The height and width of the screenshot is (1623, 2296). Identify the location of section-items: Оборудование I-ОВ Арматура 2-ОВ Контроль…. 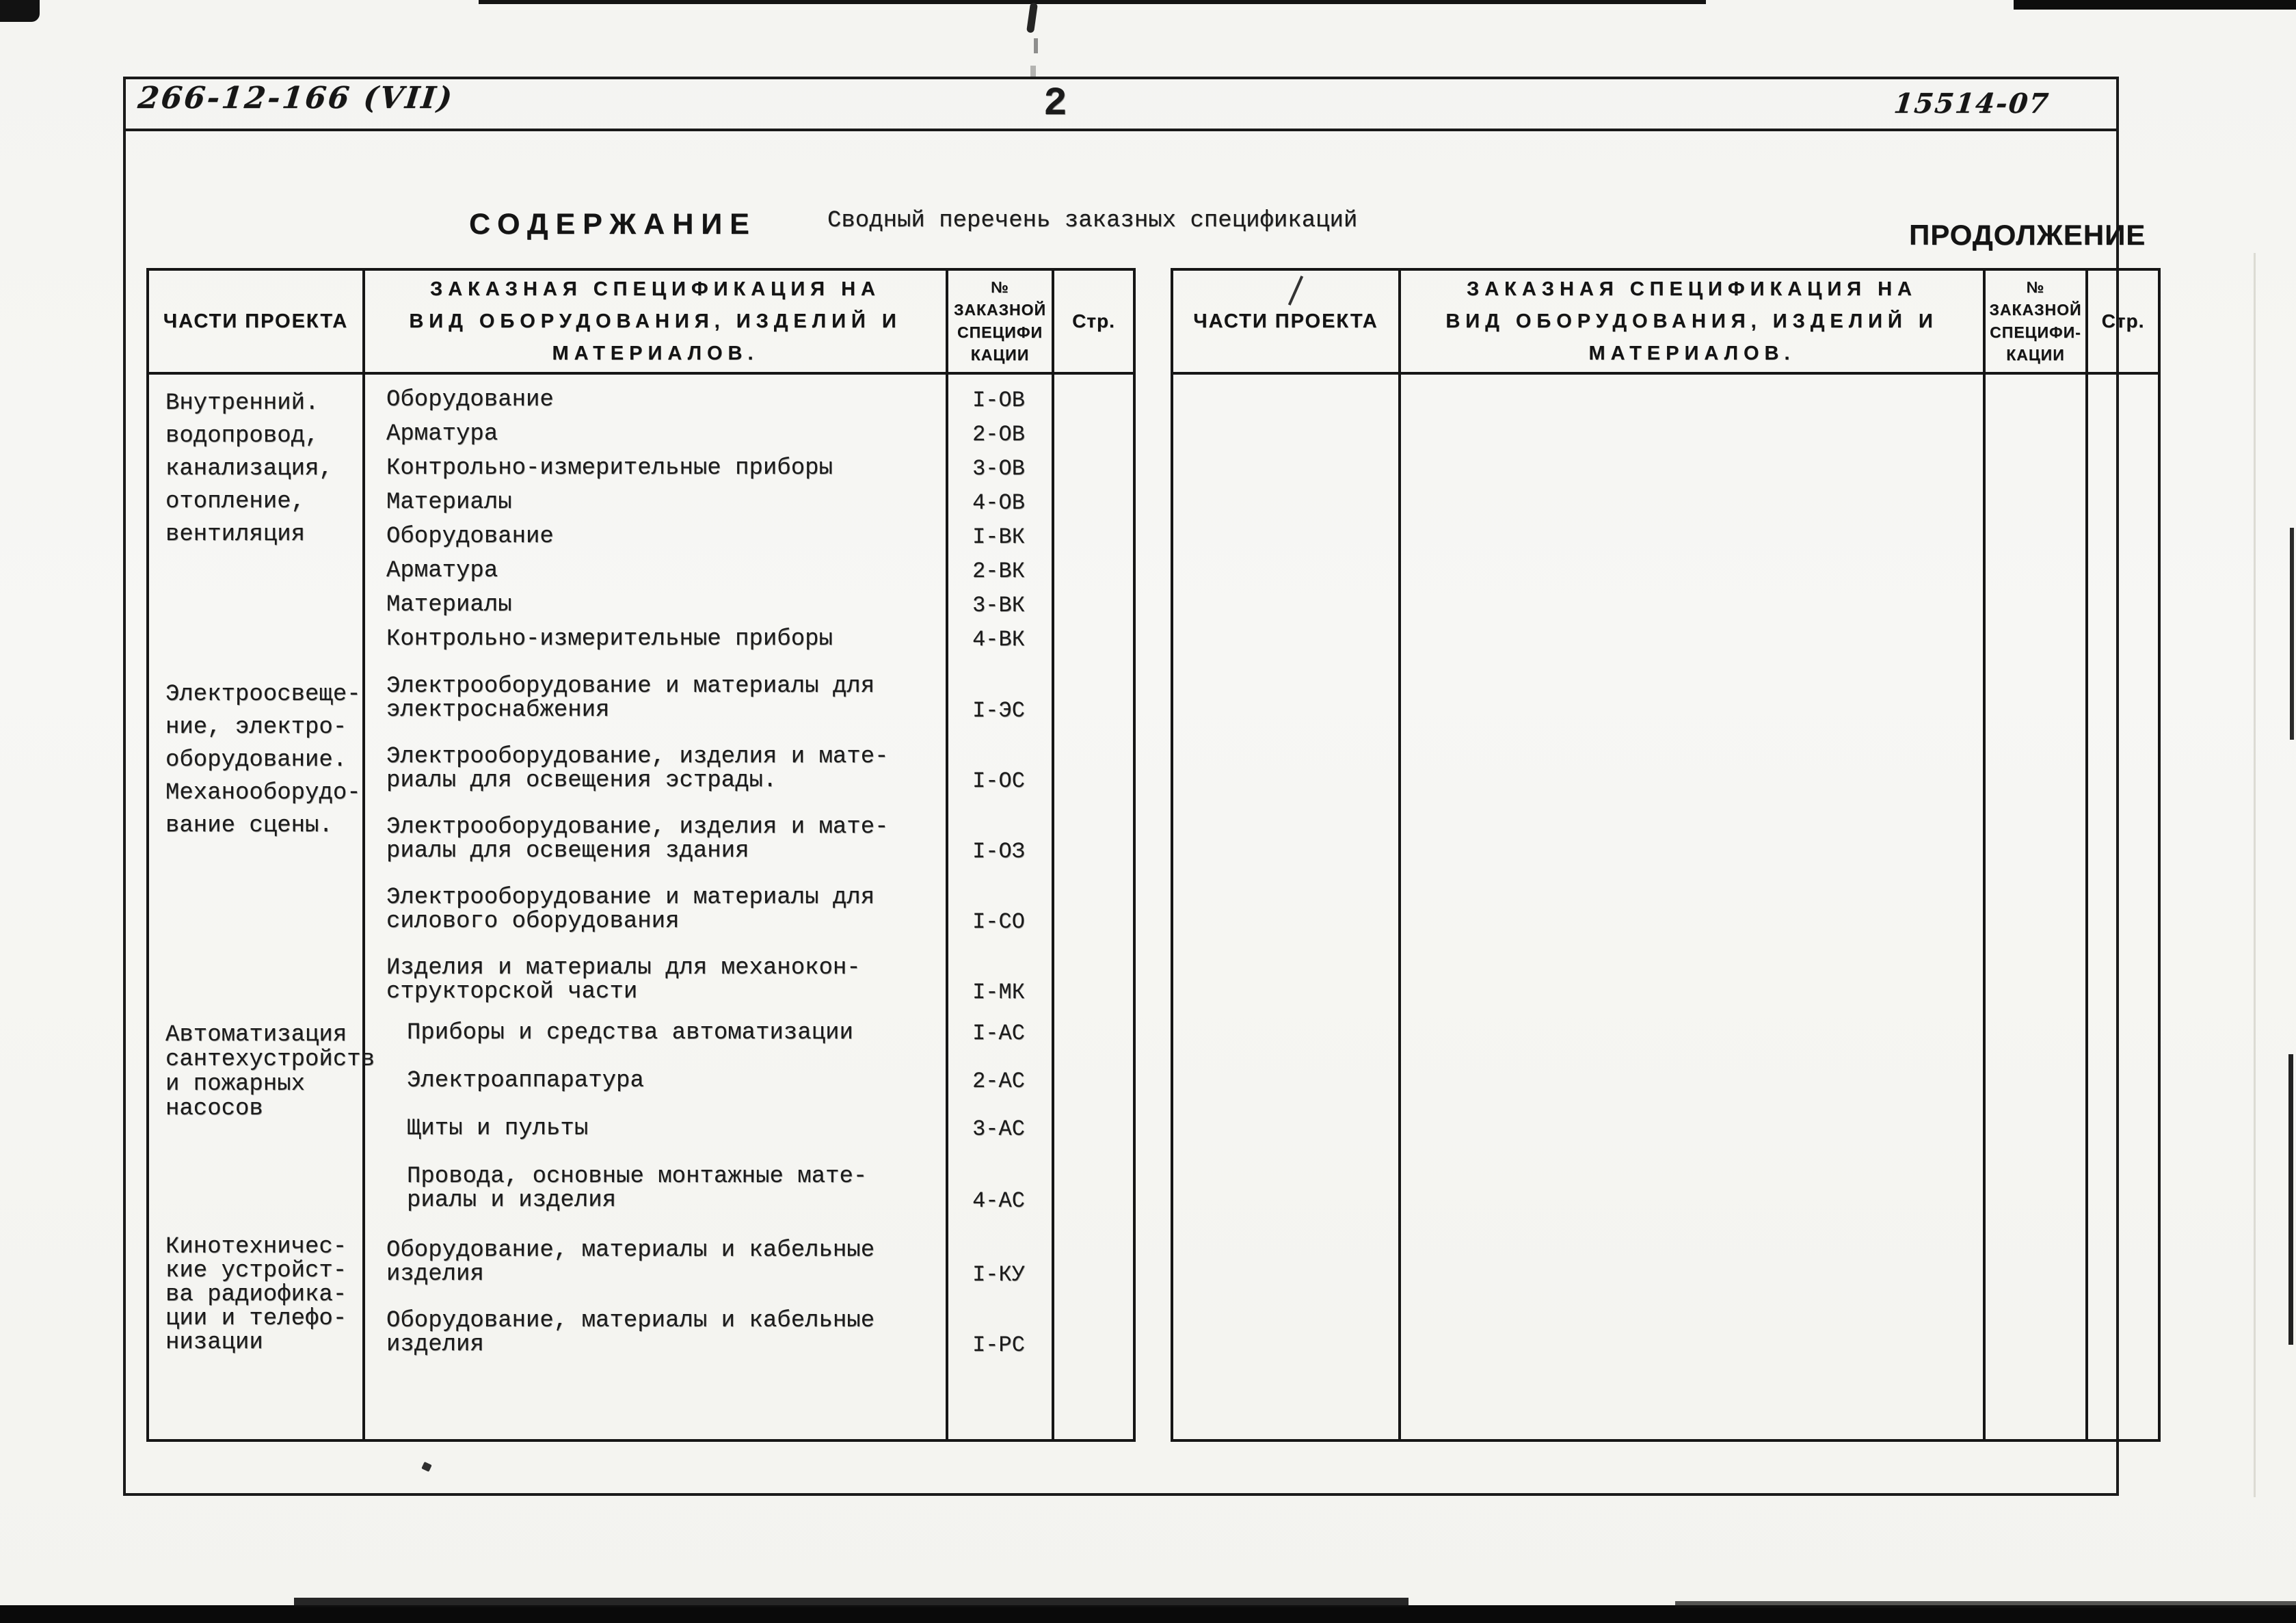
(719, 525).